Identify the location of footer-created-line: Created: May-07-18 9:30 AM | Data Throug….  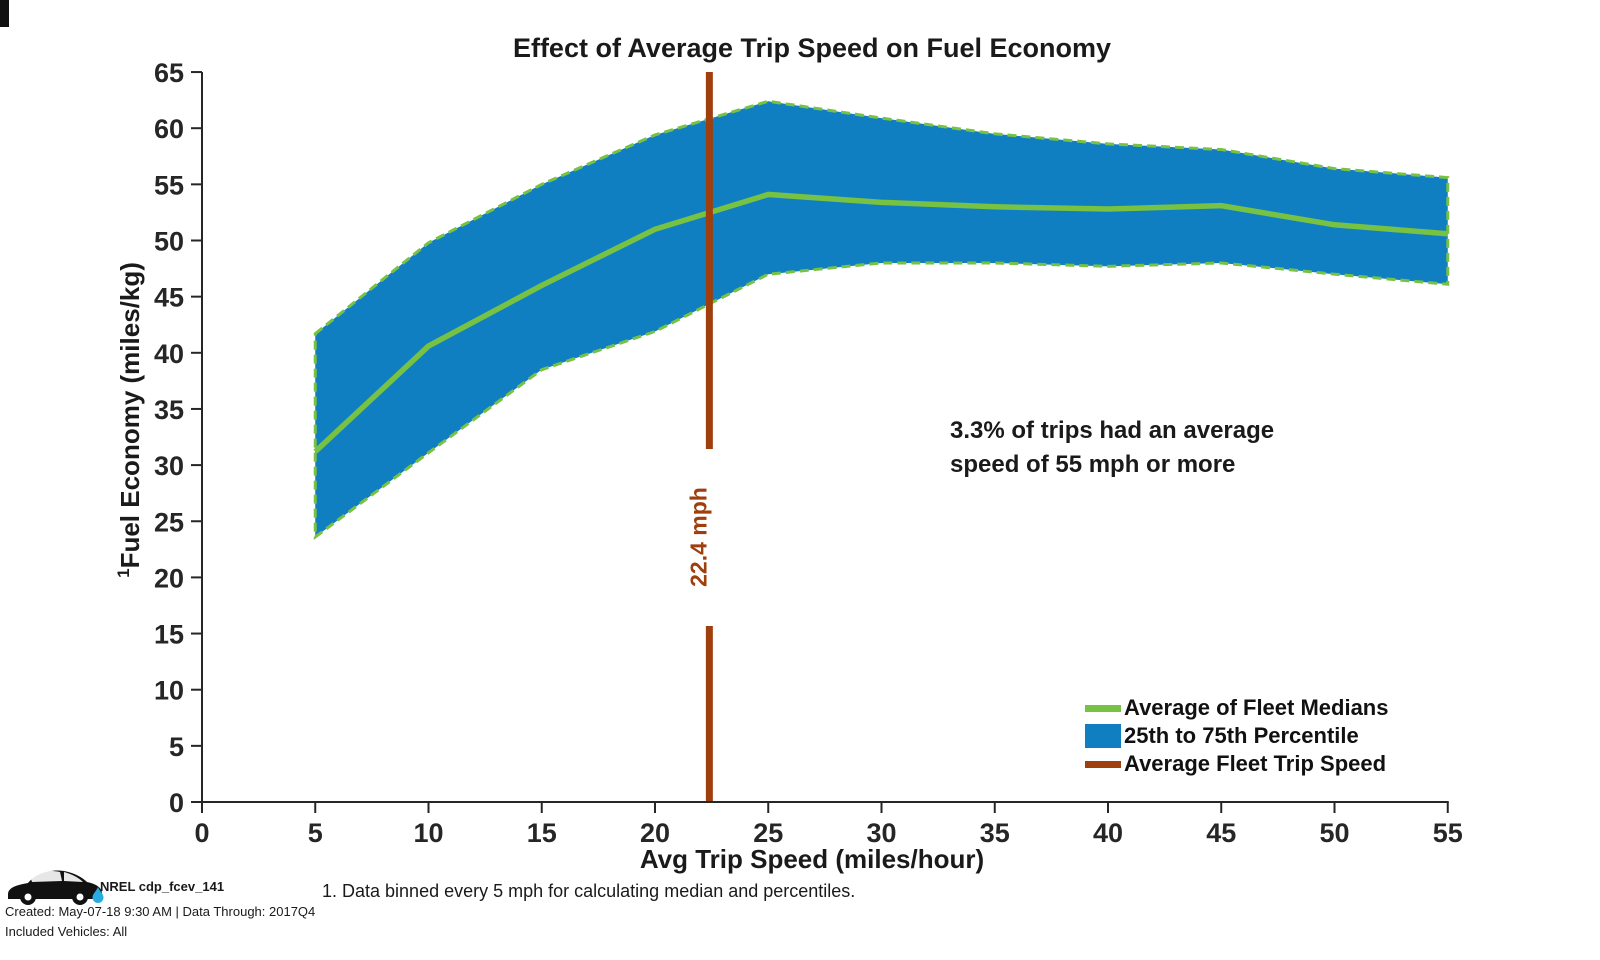
(160, 911).